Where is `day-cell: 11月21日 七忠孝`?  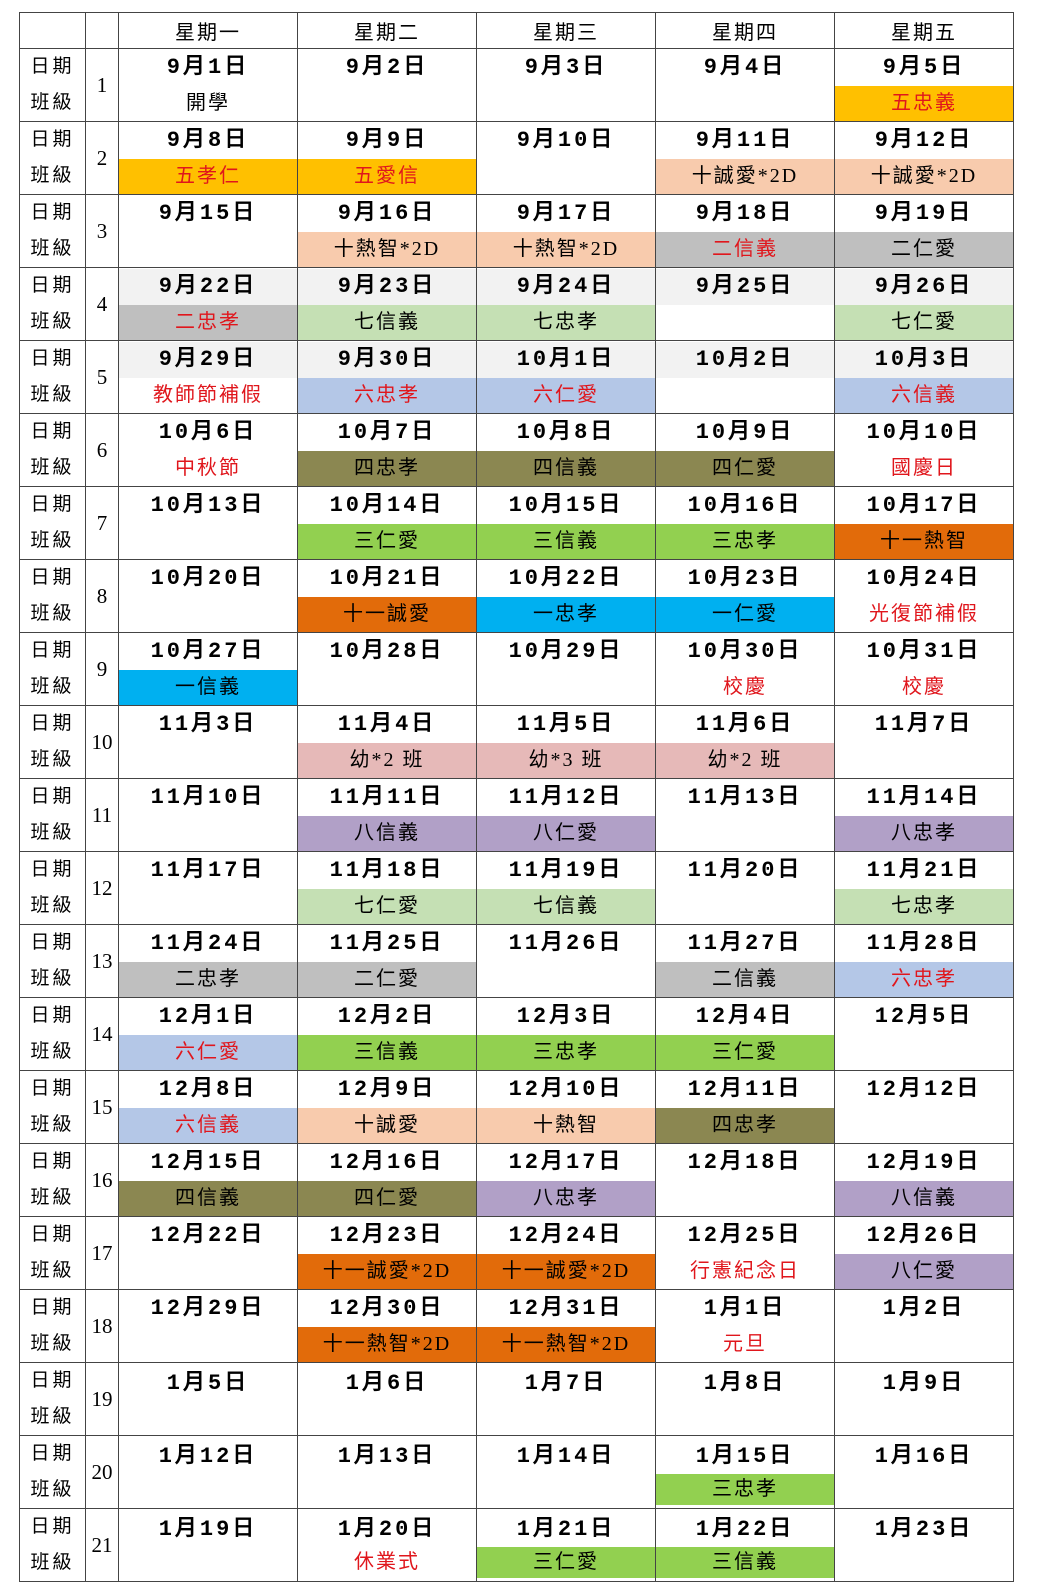
day-cell: 11月21日 七忠孝 is located at coordinates (924, 888).